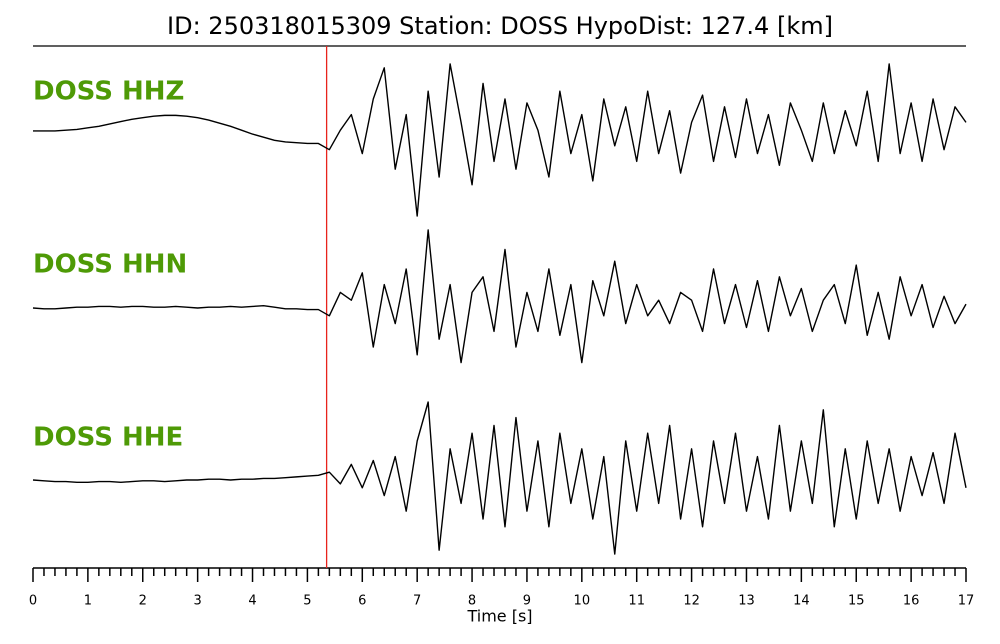 The width and height of the screenshot is (1000, 644). Describe the element at coordinates (691, 601) in the screenshot. I see `x-tick-label: 12` at that location.